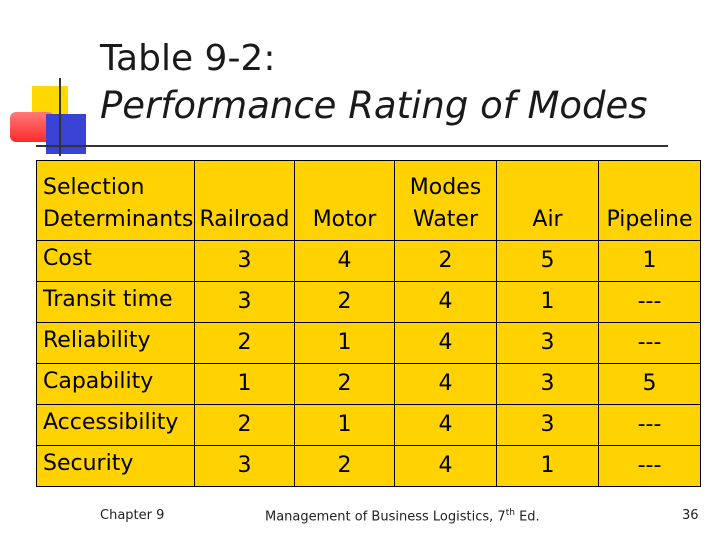 The image size is (720, 540). Describe the element at coordinates (445, 261) in the screenshot. I see `cell-water: 2` at that location.